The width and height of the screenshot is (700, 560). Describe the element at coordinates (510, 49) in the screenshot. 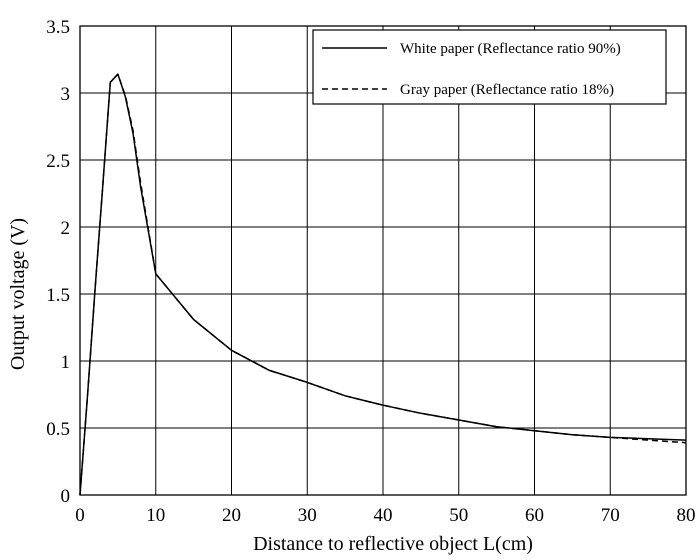

I see `legend-label-white-paper: White paper (Reflectance ratio 90%)` at that location.